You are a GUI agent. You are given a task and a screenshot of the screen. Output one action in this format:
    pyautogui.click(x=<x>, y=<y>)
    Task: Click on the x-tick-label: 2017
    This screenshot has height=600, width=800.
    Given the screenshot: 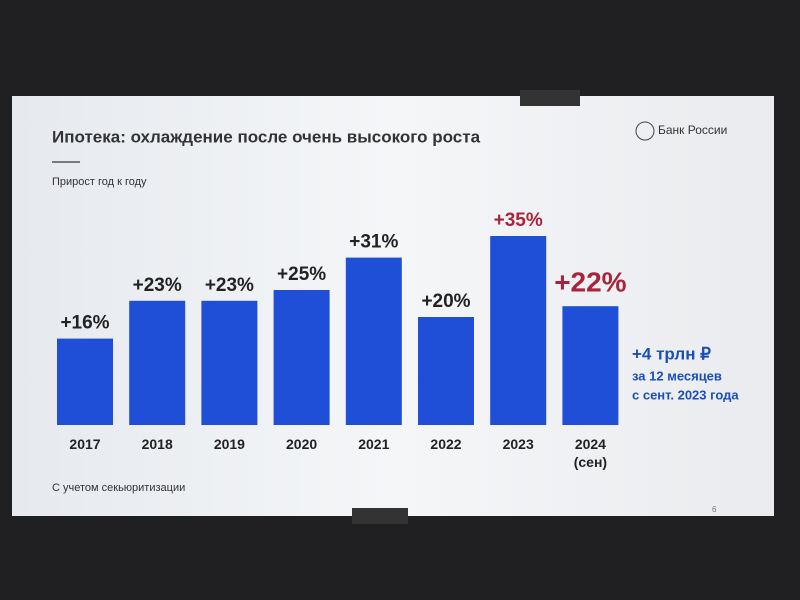 What is the action you would take?
    pyautogui.click(x=85, y=444)
    